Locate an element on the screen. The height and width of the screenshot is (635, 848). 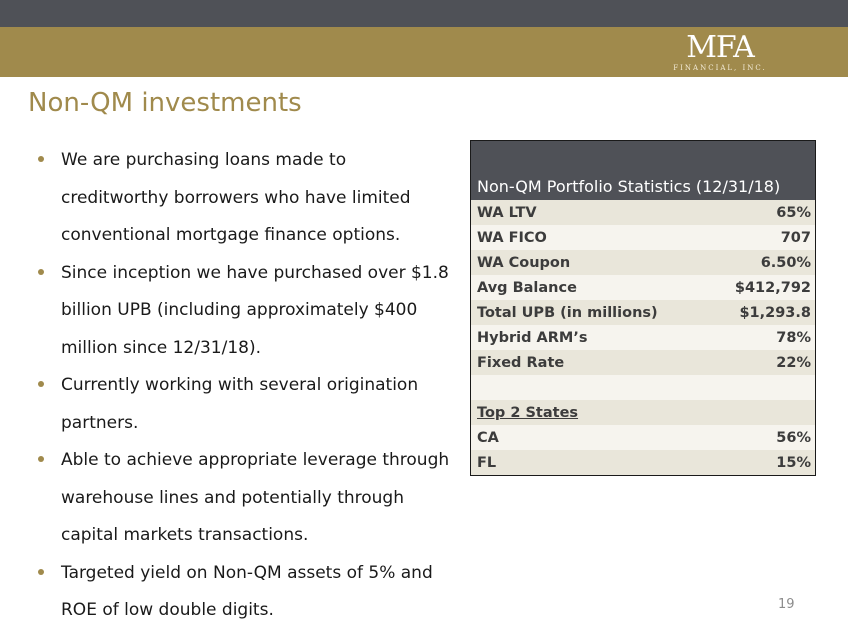
row-value: 6.50% is located at coordinates (761, 262).